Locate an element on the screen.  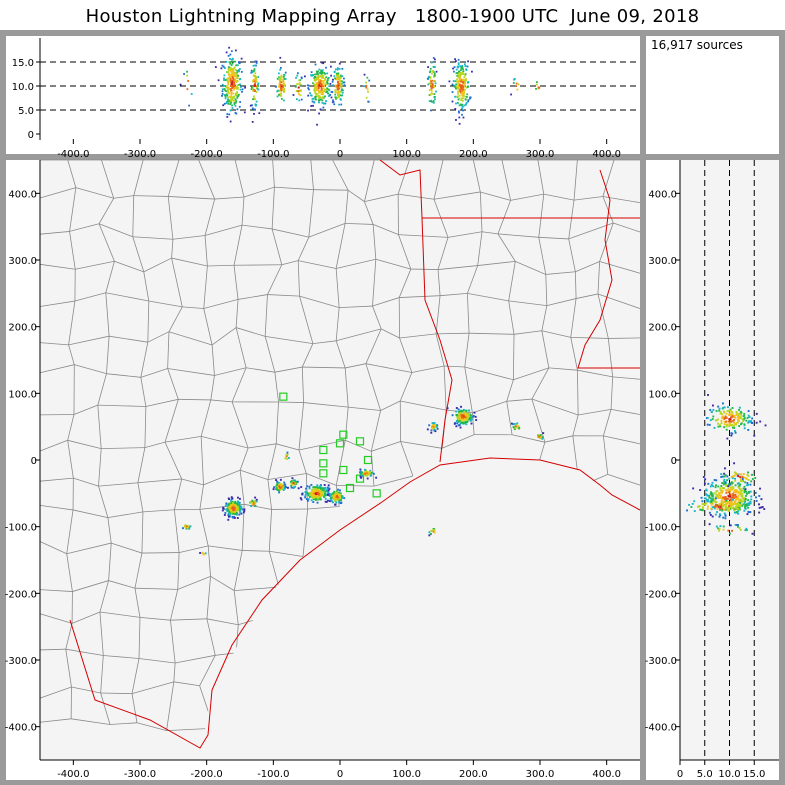
source-count-panel is located at coordinates (712, 95).